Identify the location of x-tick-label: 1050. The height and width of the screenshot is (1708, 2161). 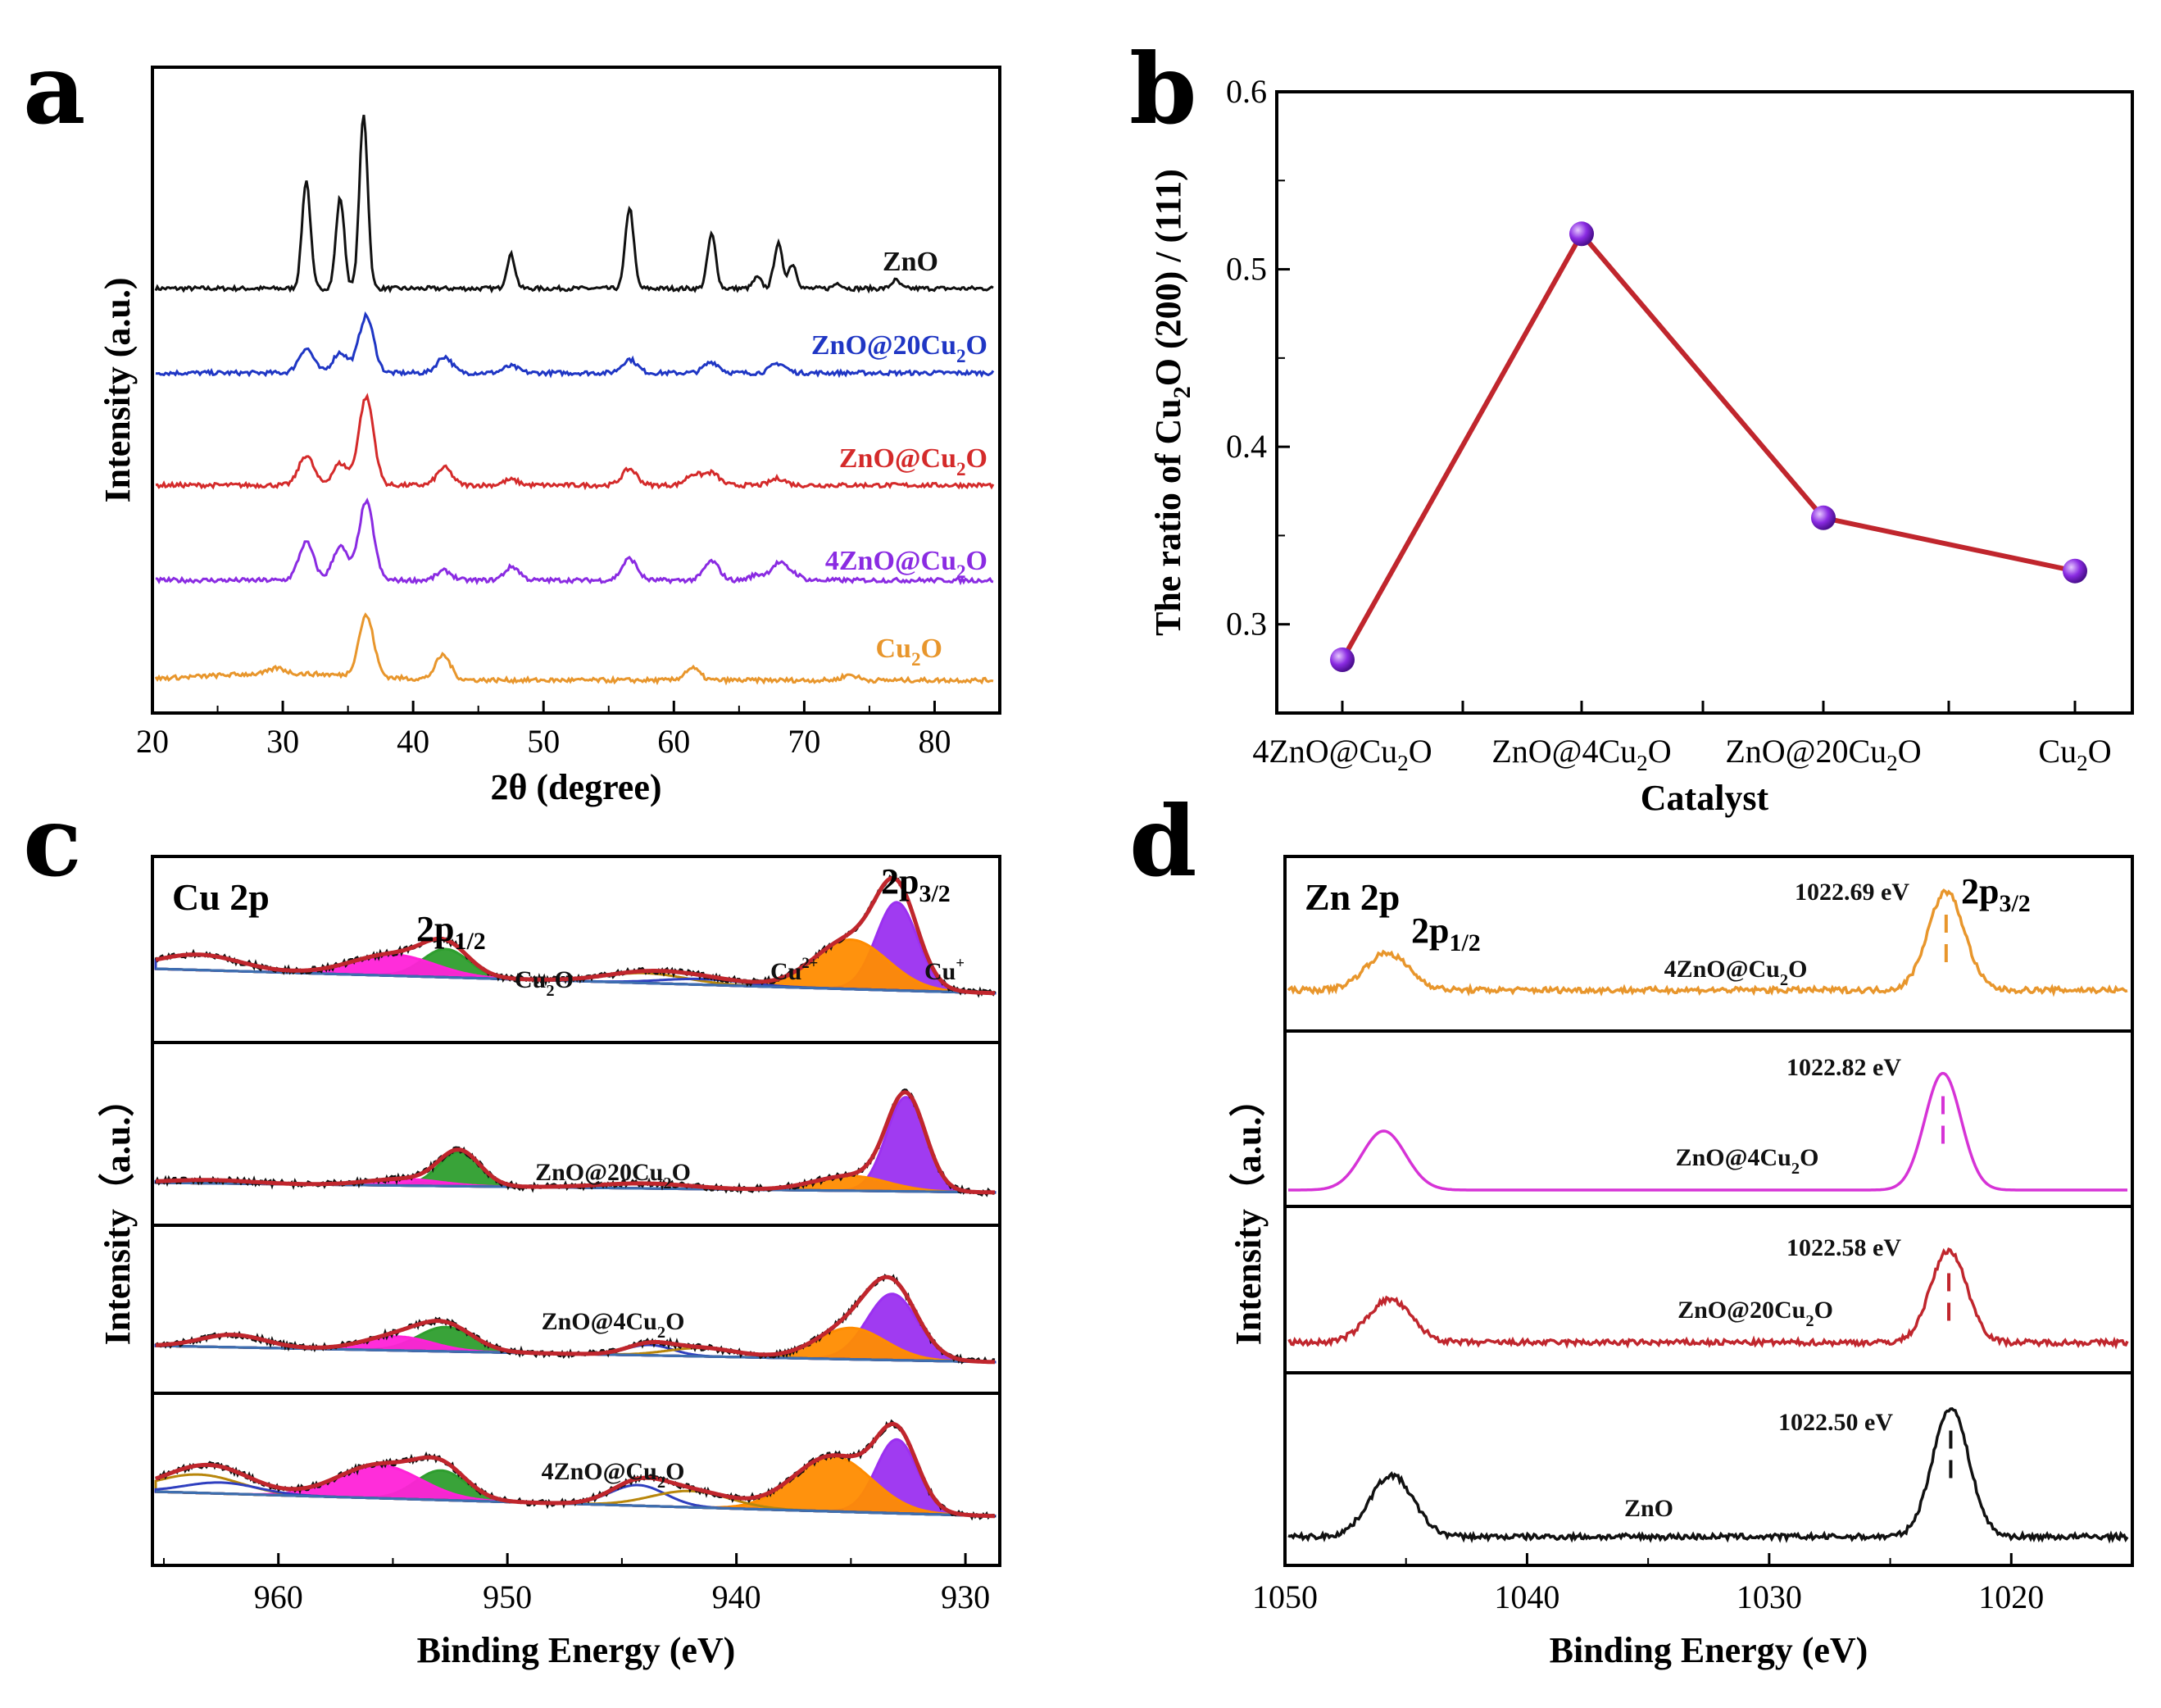
(1285, 1597).